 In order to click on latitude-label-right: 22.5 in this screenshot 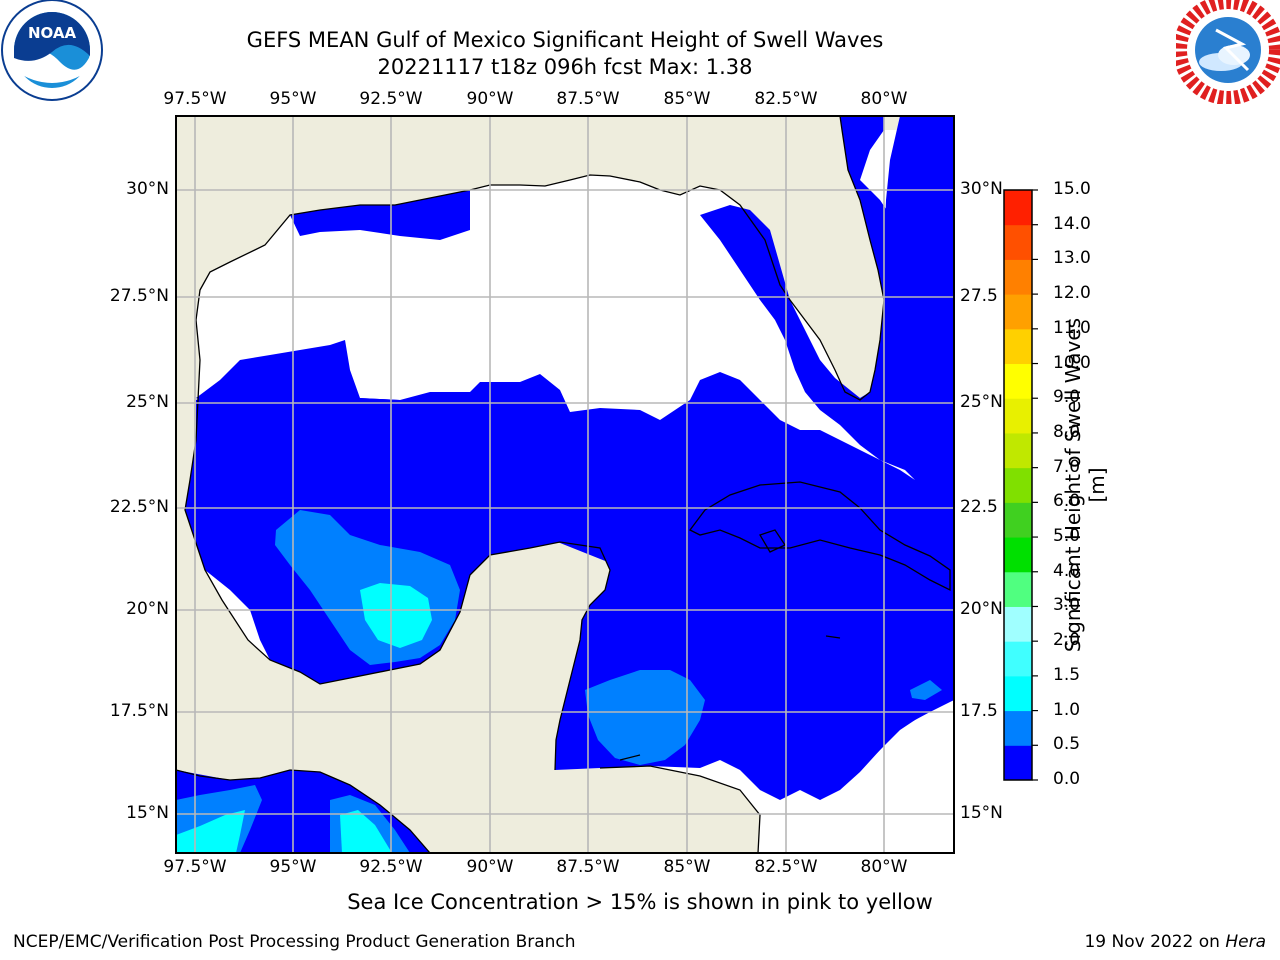, I will do `click(979, 507)`.